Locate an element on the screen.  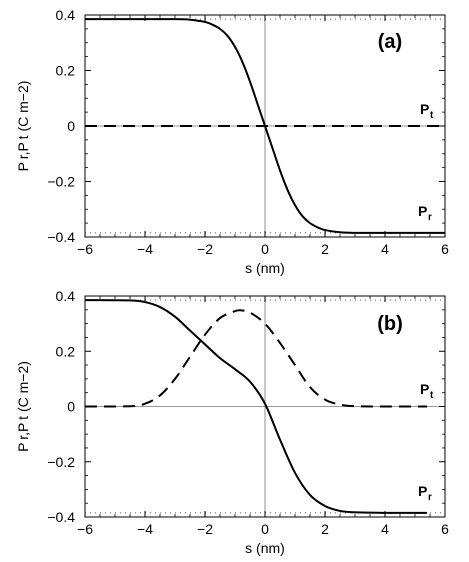
panel-label: (b) is located at coordinates (390, 324).